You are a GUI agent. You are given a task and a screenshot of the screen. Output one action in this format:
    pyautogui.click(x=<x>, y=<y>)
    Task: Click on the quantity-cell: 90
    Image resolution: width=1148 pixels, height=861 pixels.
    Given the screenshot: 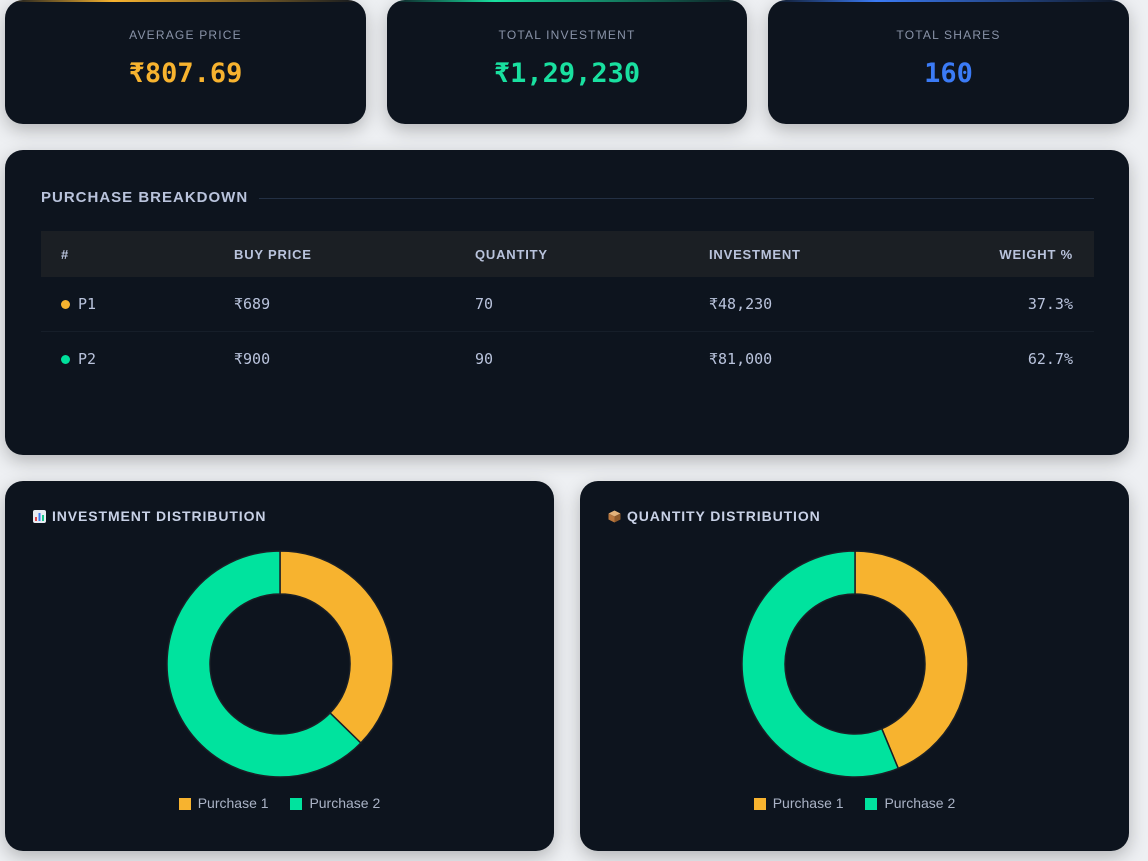 What is the action you would take?
    pyautogui.click(x=484, y=359)
    